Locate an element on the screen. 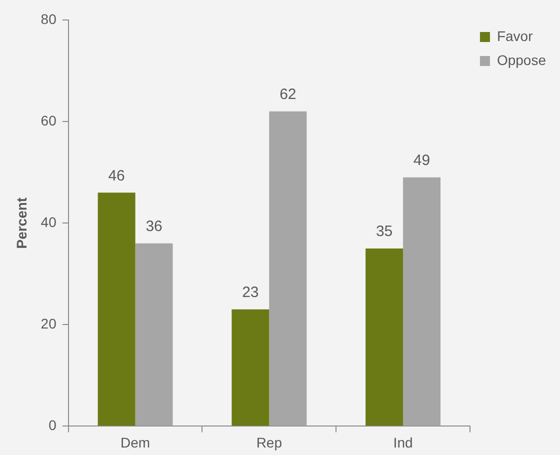  y-tick-label: 0 is located at coordinates (52, 425).